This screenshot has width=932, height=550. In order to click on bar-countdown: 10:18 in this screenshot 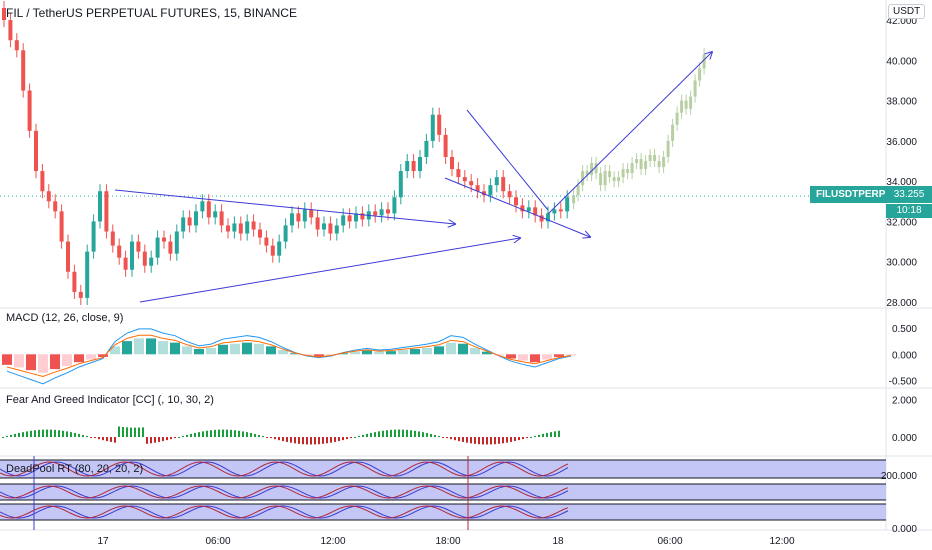, I will do `click(909, 211)`.